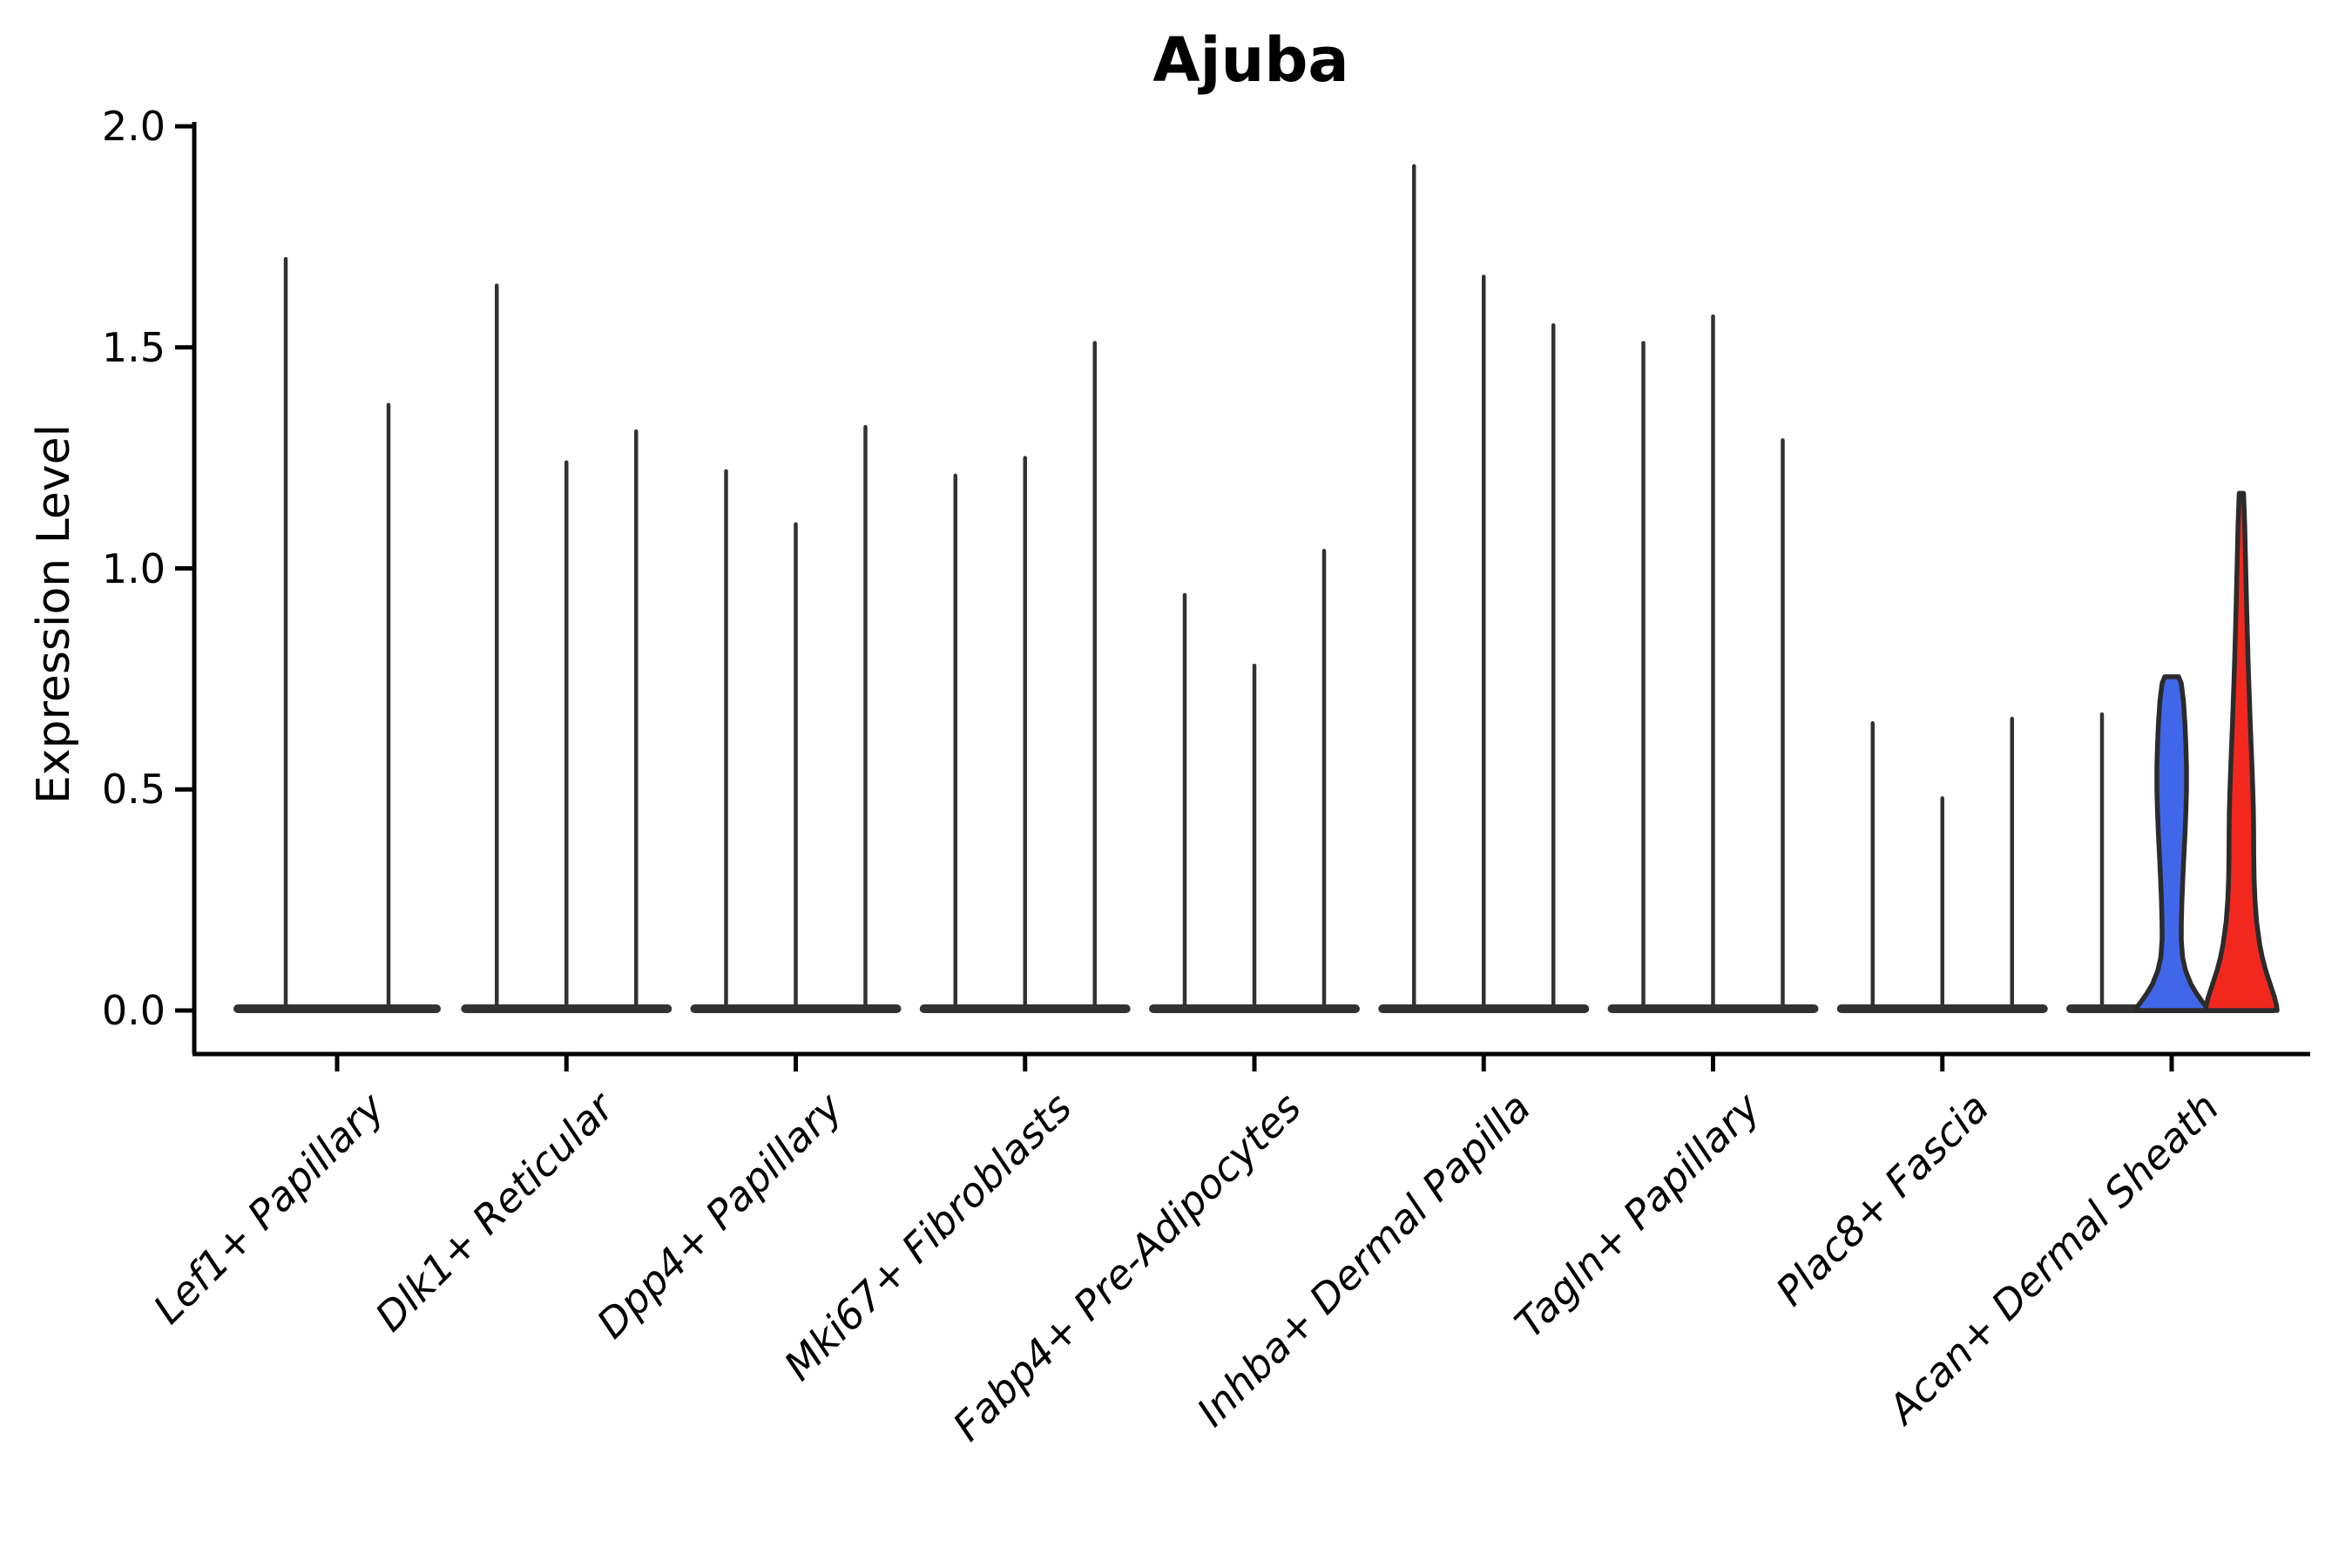  Describe the element at coordinates (134, 1011) in the screenshot. I see `y-tick-label: 0.0` at that location.